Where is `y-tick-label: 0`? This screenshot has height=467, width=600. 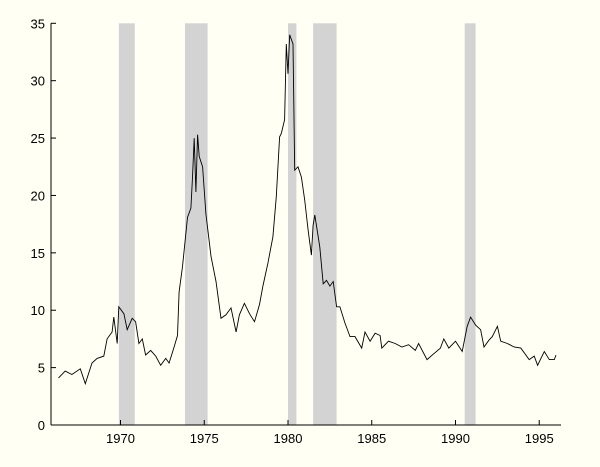
y-tick-label: 0 is located at coordinates (41, 425).